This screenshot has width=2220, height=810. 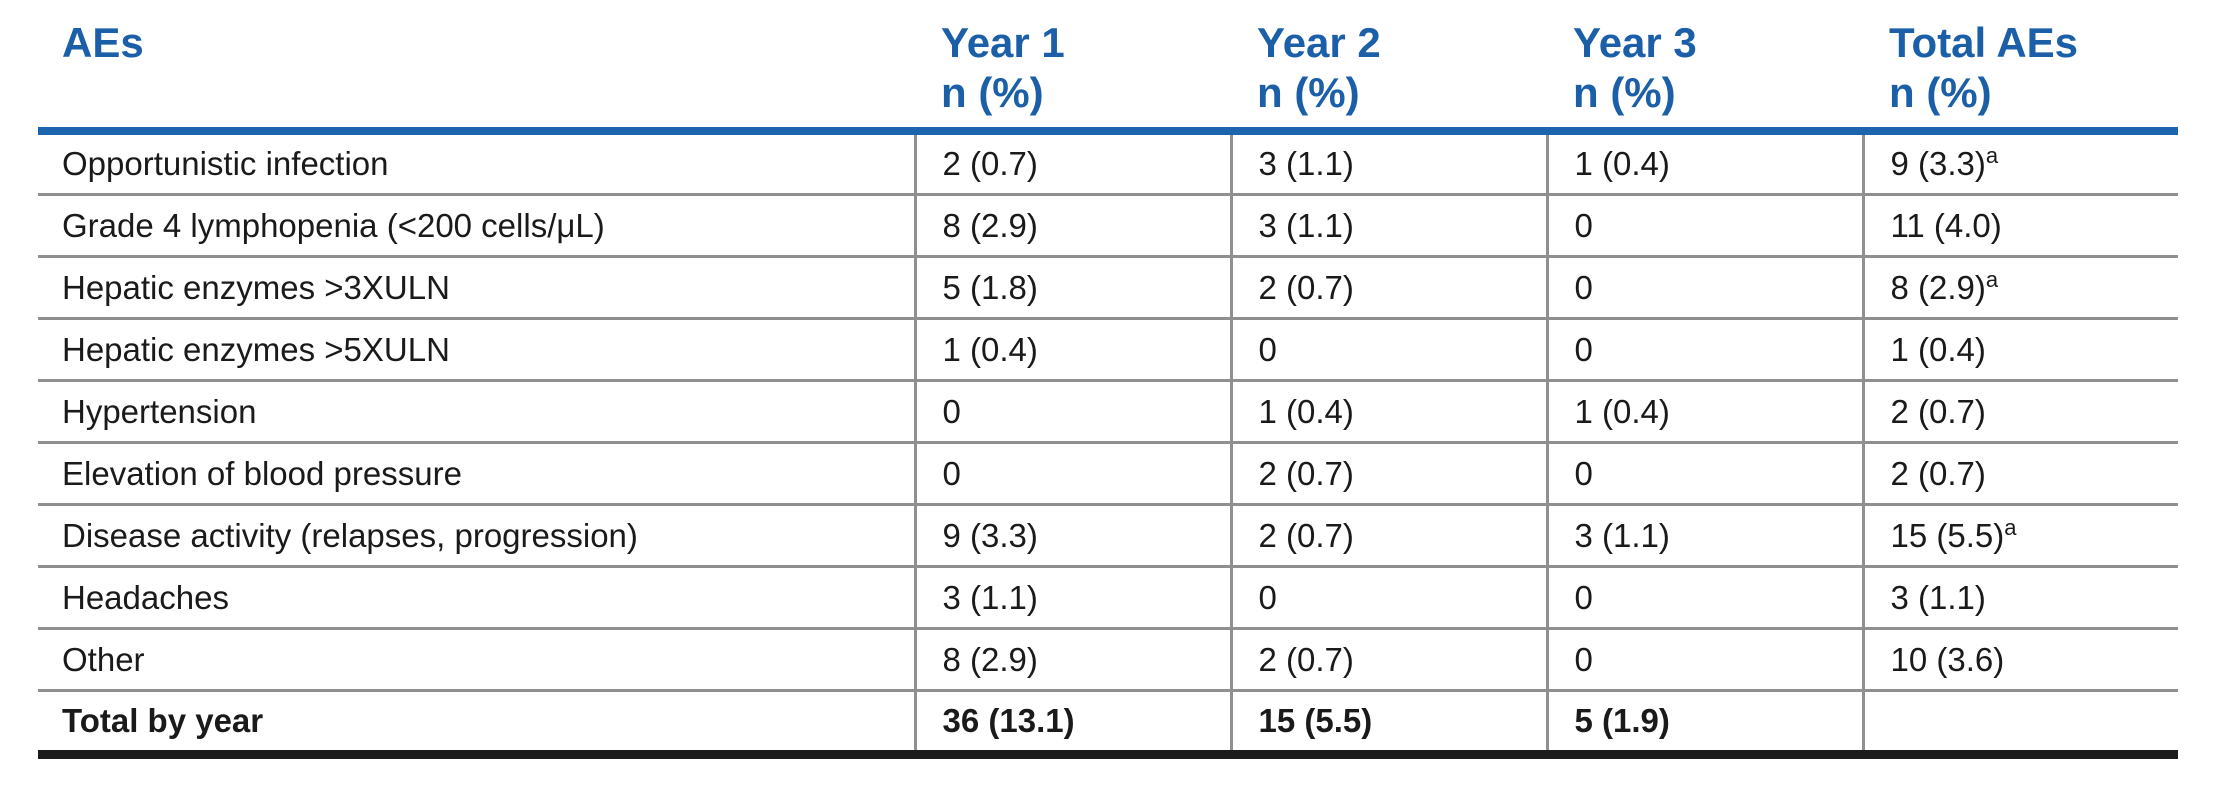 I want to click on header-year2-label: Year 2, so click(x=1319, y=42).